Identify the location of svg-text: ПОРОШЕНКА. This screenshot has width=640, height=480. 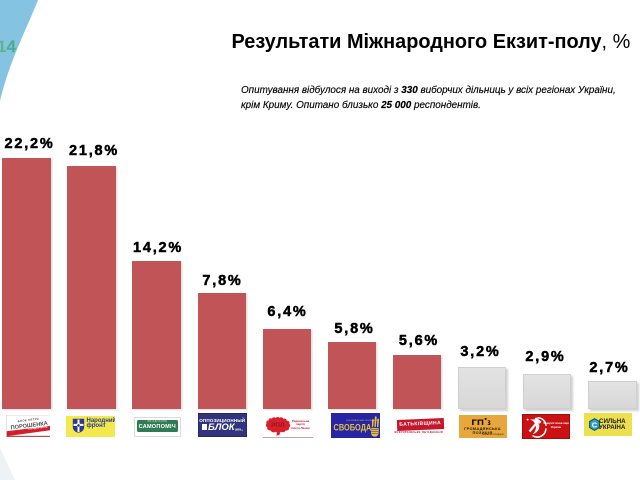
(29, 426).